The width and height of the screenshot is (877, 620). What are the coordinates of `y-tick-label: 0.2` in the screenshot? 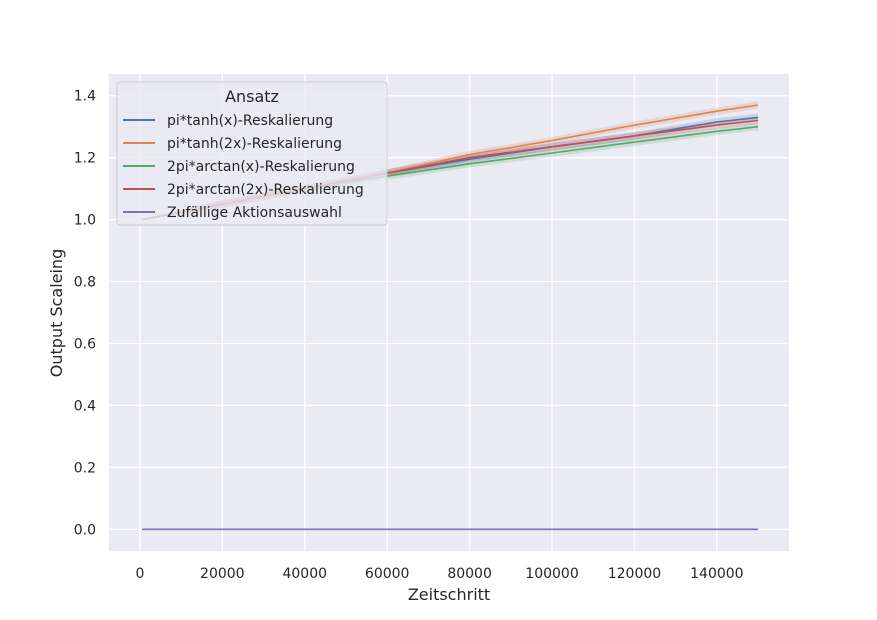 It's located at (85, 468).